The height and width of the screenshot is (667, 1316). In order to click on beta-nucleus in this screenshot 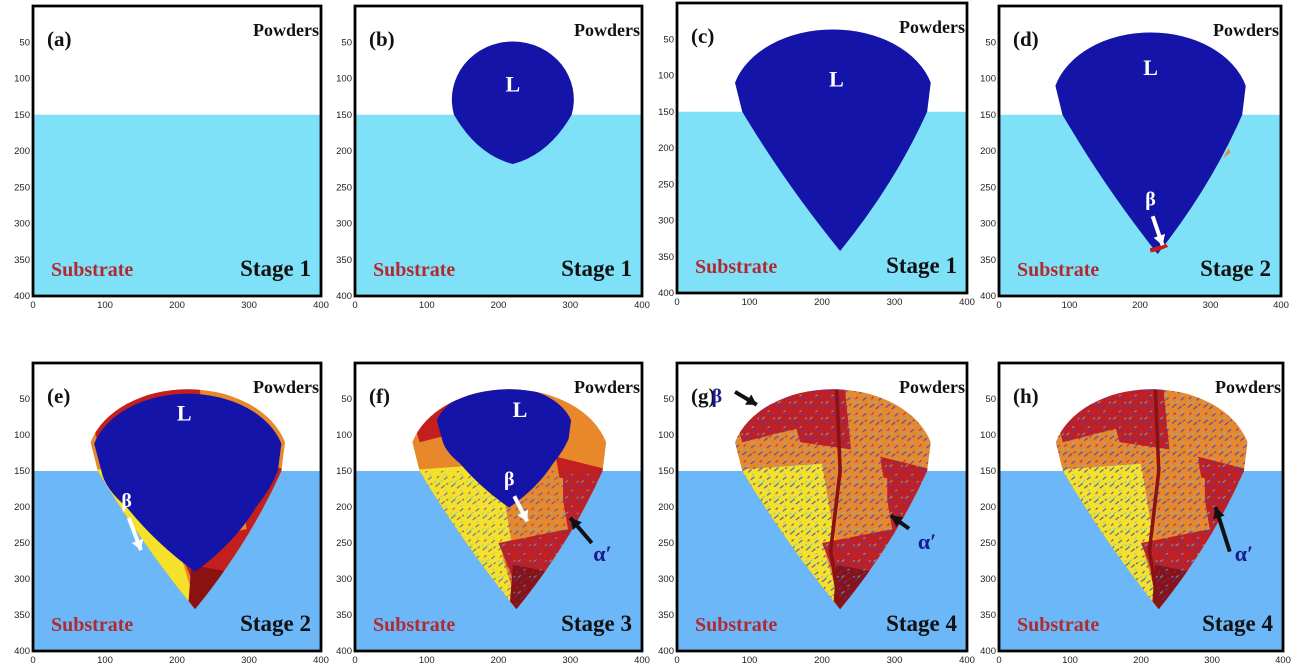, I will do `click(1159, 248)`.